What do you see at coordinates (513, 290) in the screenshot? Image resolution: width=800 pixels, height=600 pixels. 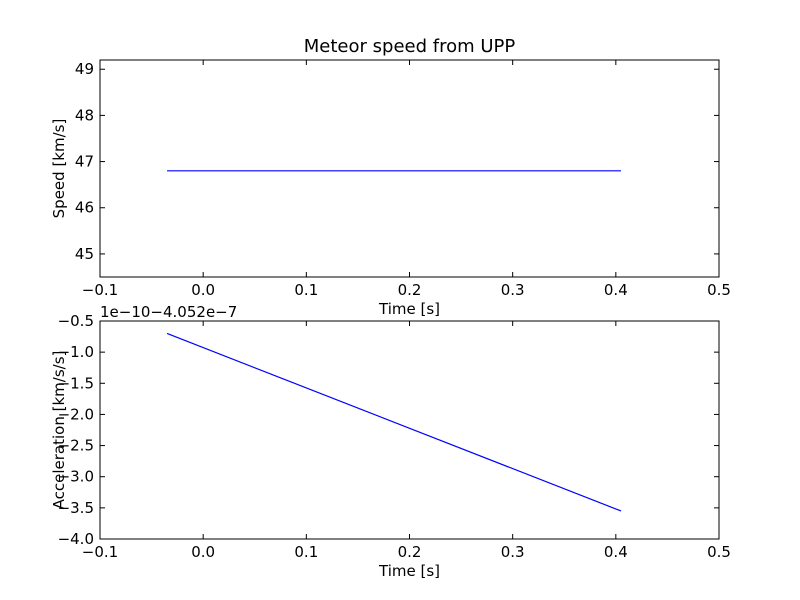 I see `speed-x-tick-label: 0.3` at bounding box center [513, 290].